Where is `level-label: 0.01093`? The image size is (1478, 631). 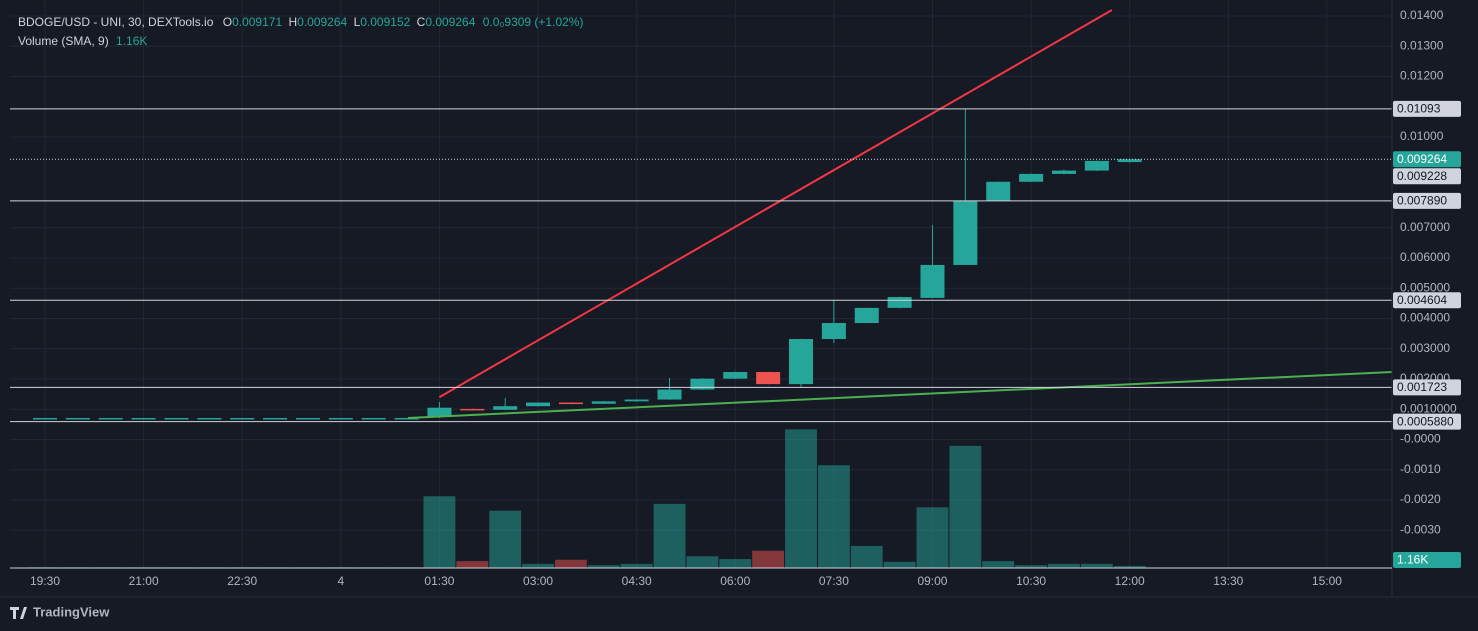
level-label: 0.01093 is located at coordinates (1419, 109).